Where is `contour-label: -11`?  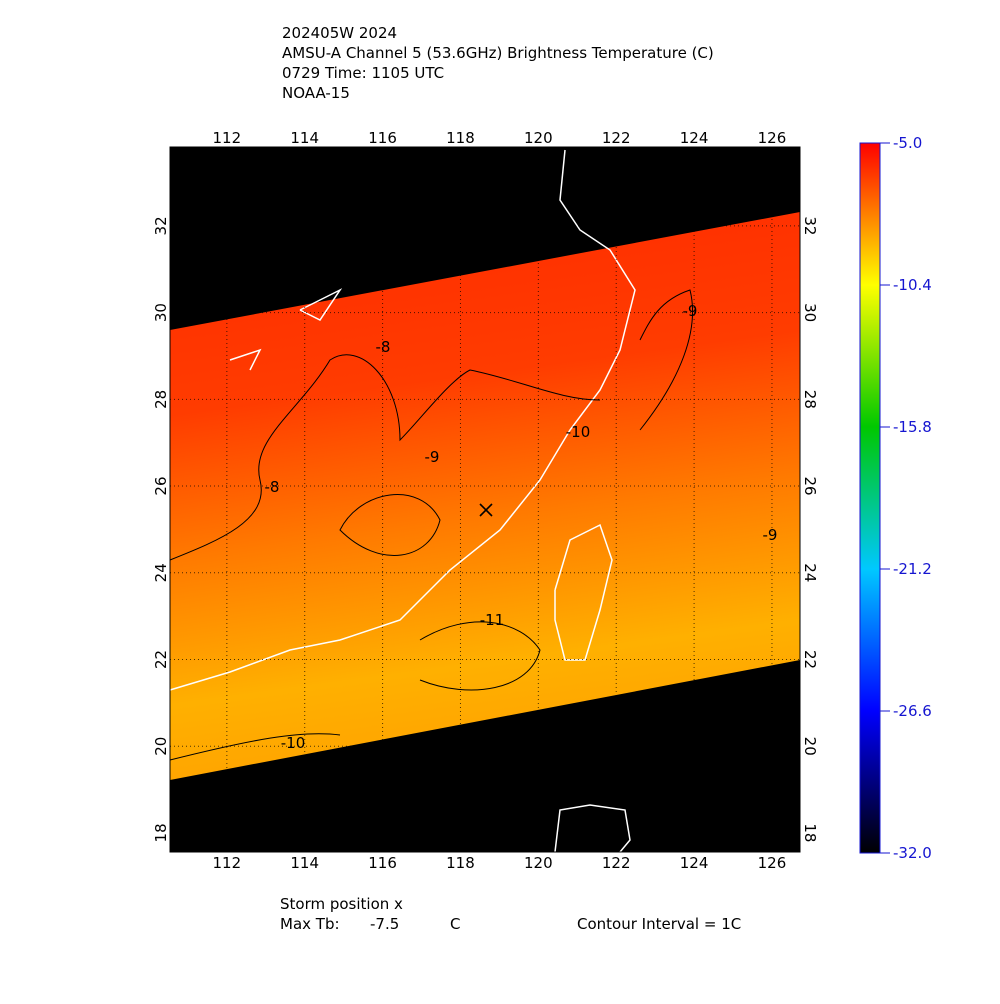 contour-label: -11 is located at coordinates (492, 620).